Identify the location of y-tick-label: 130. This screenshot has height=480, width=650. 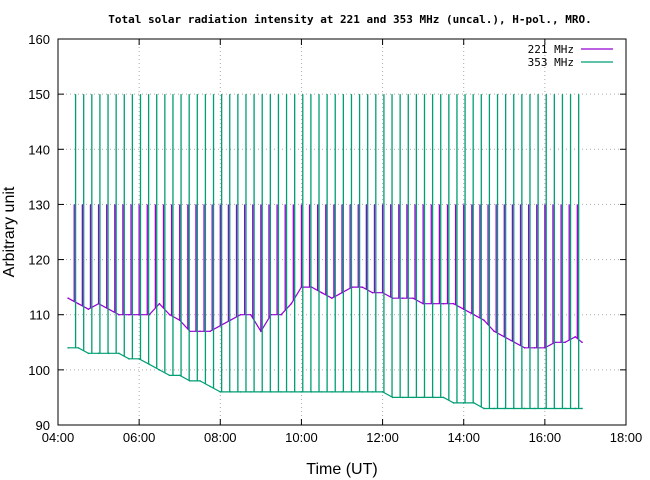
(39, 204).